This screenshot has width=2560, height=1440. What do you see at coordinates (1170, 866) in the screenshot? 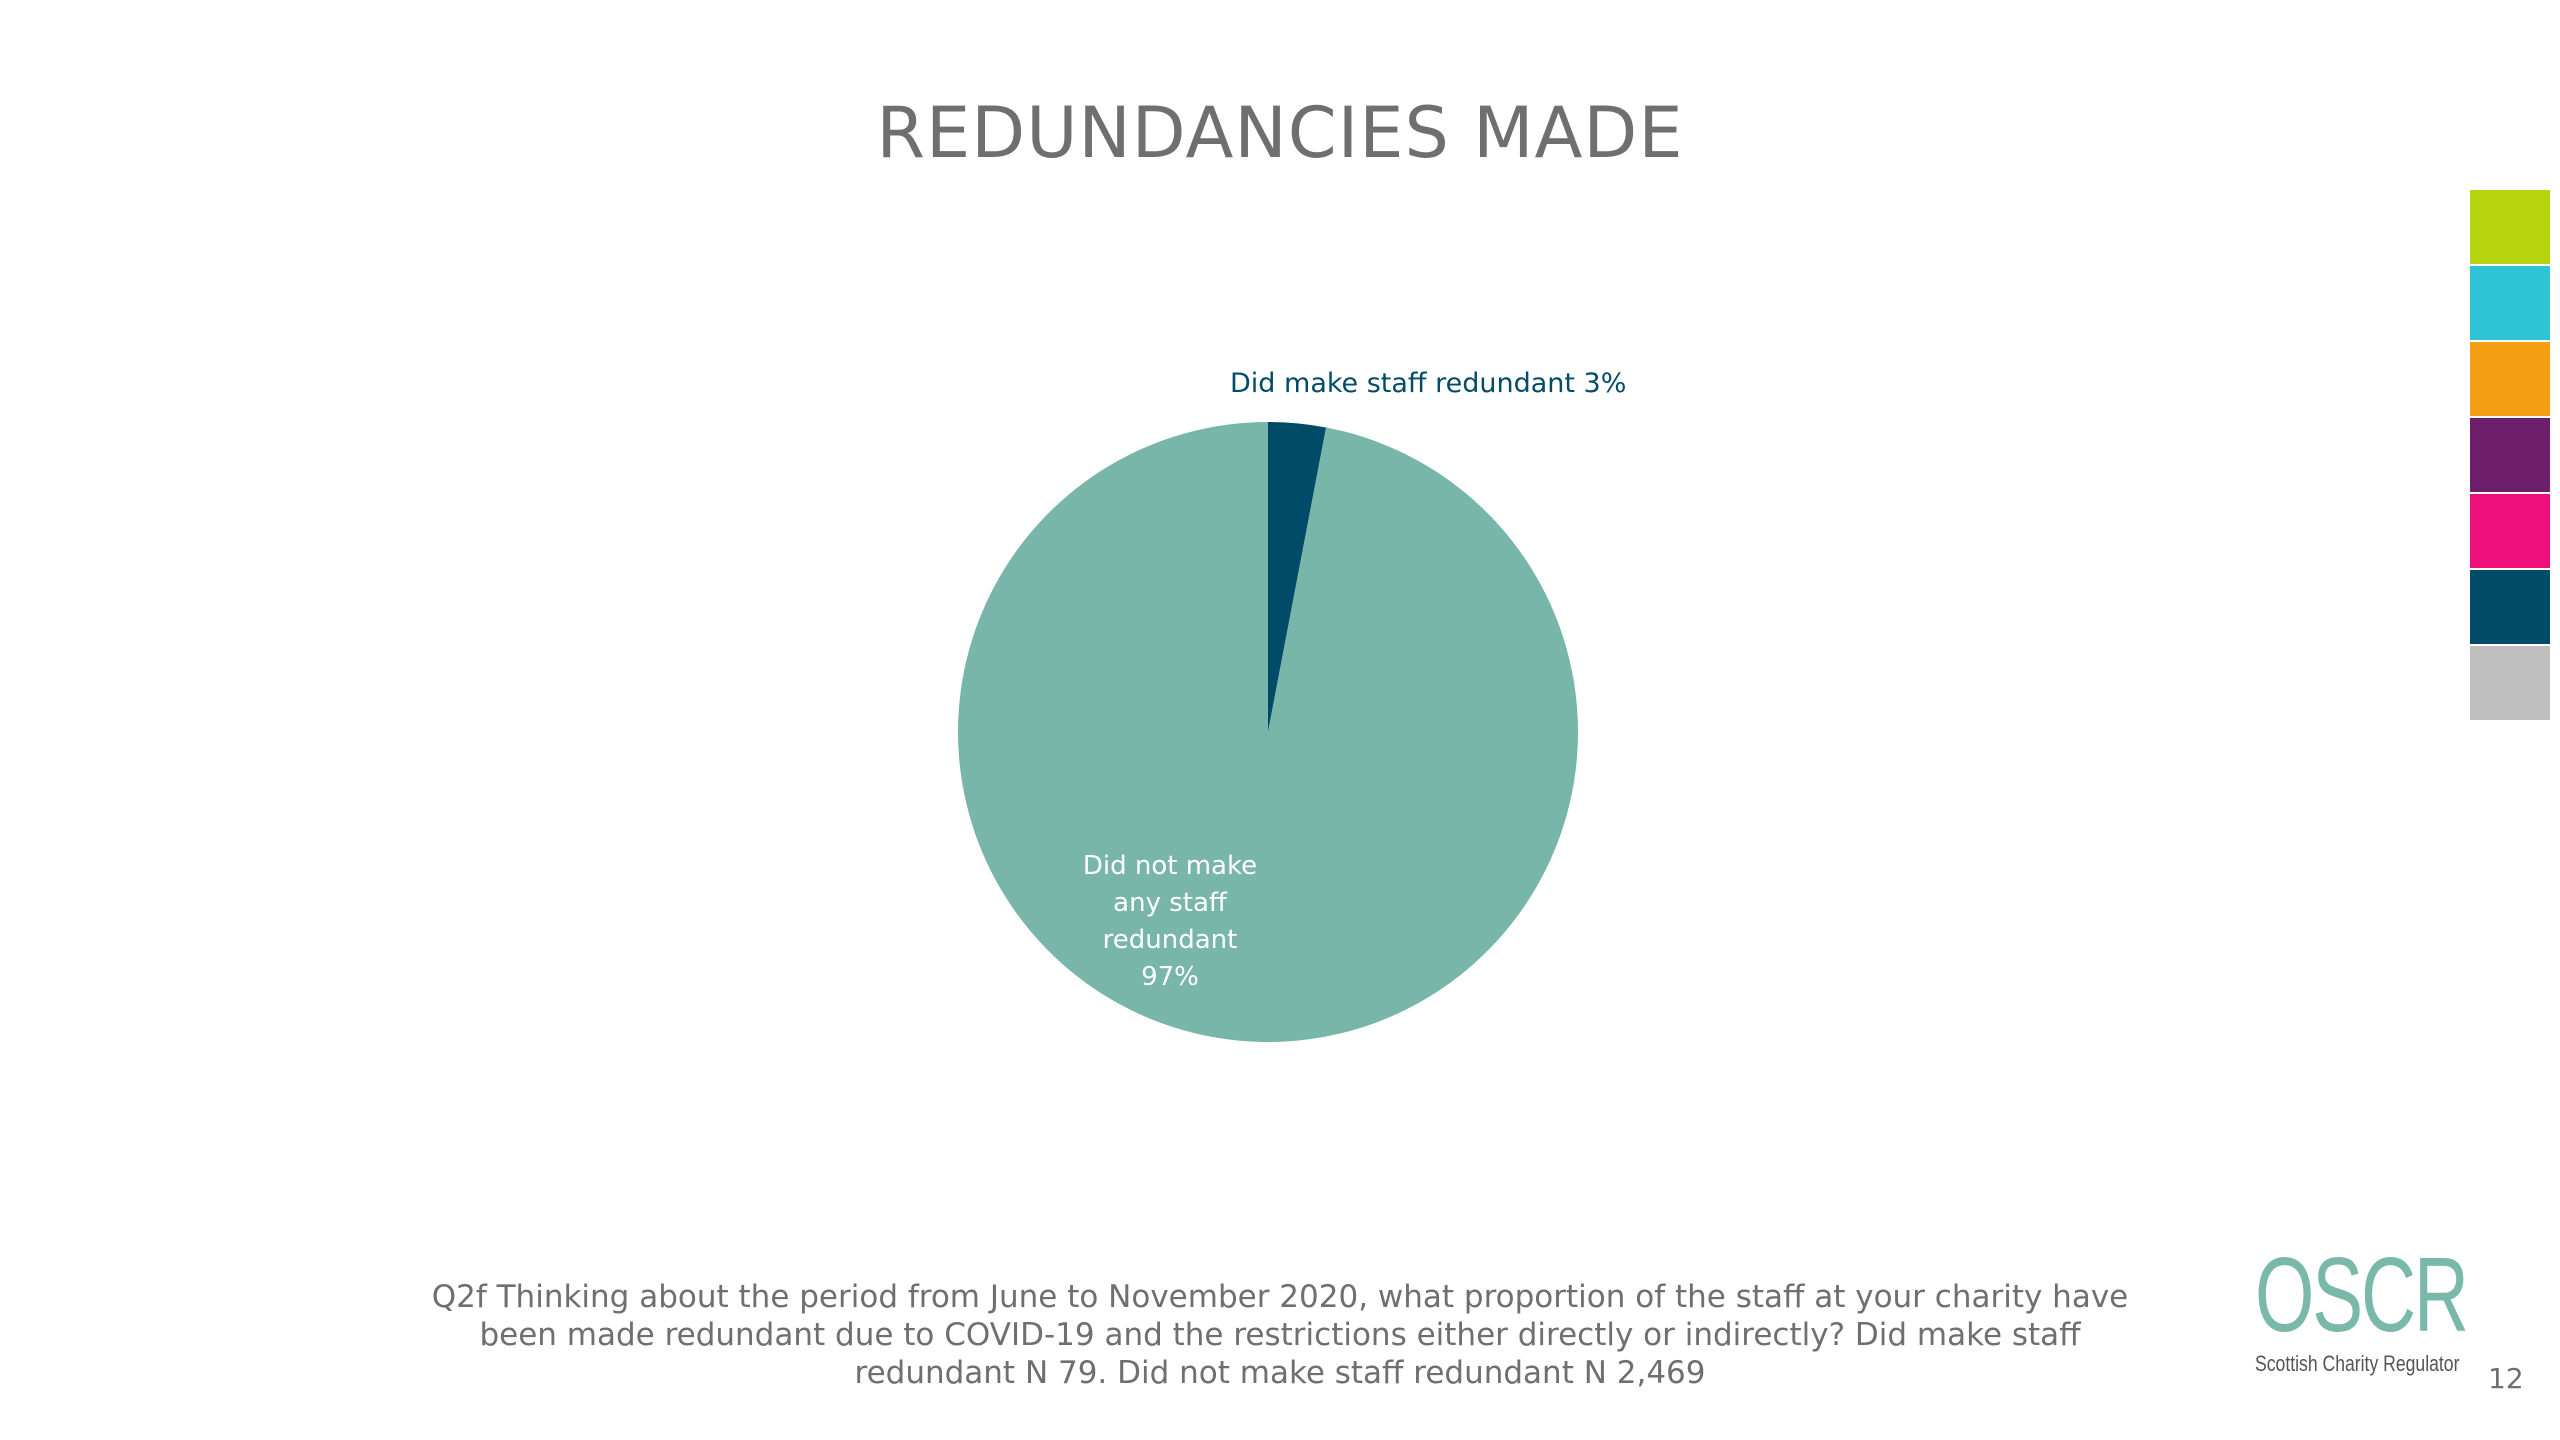
I see `slice-label-line: Did not make` at bounding box center [1170, 866].